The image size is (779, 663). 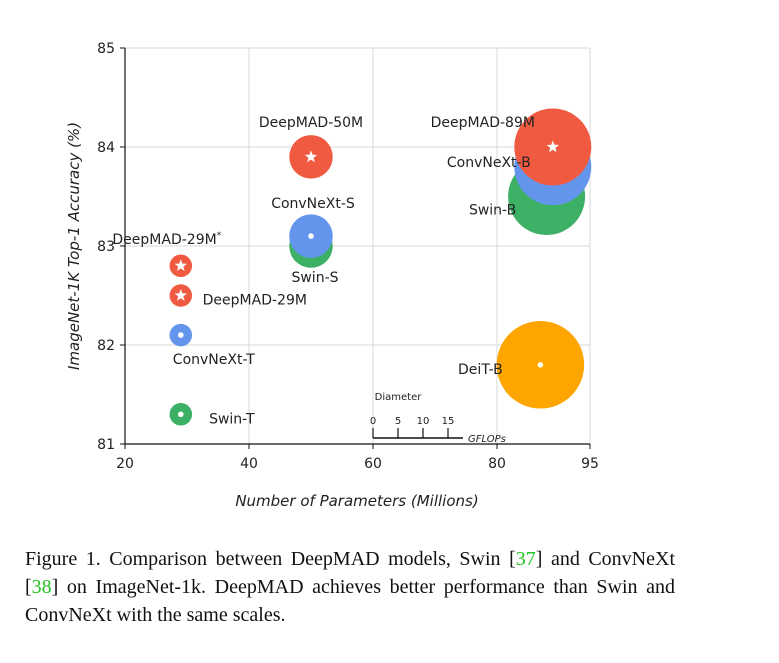 I want to click on point-label: ConvNeXt-S, so click(x=313, y=204).